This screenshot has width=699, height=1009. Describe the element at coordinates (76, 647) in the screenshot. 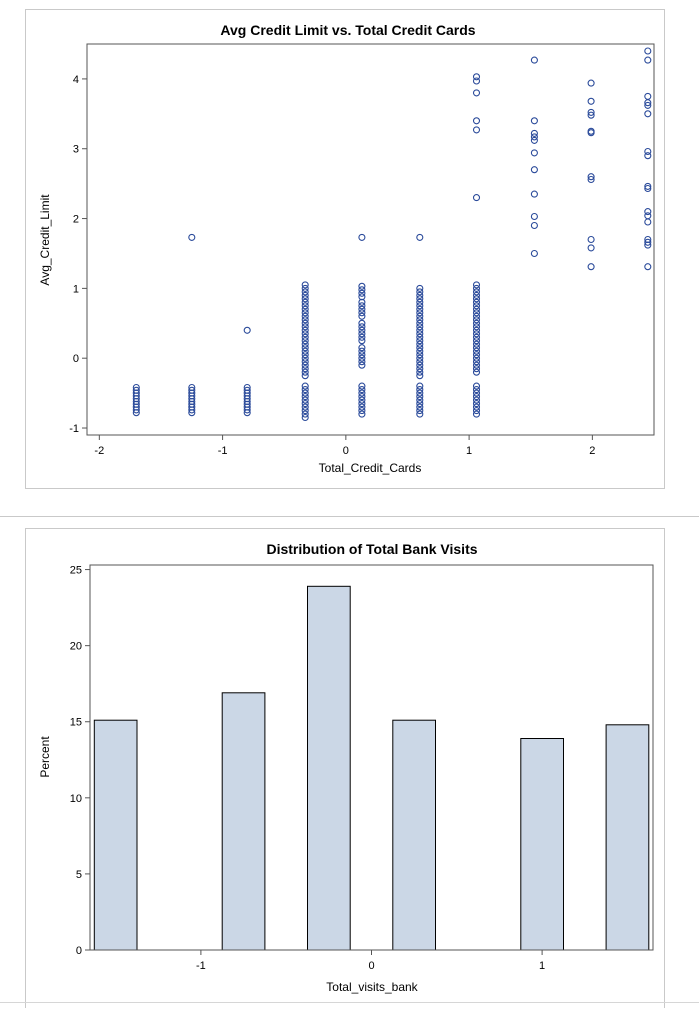

I see `histogram-y-tick-label: 20` at that location.